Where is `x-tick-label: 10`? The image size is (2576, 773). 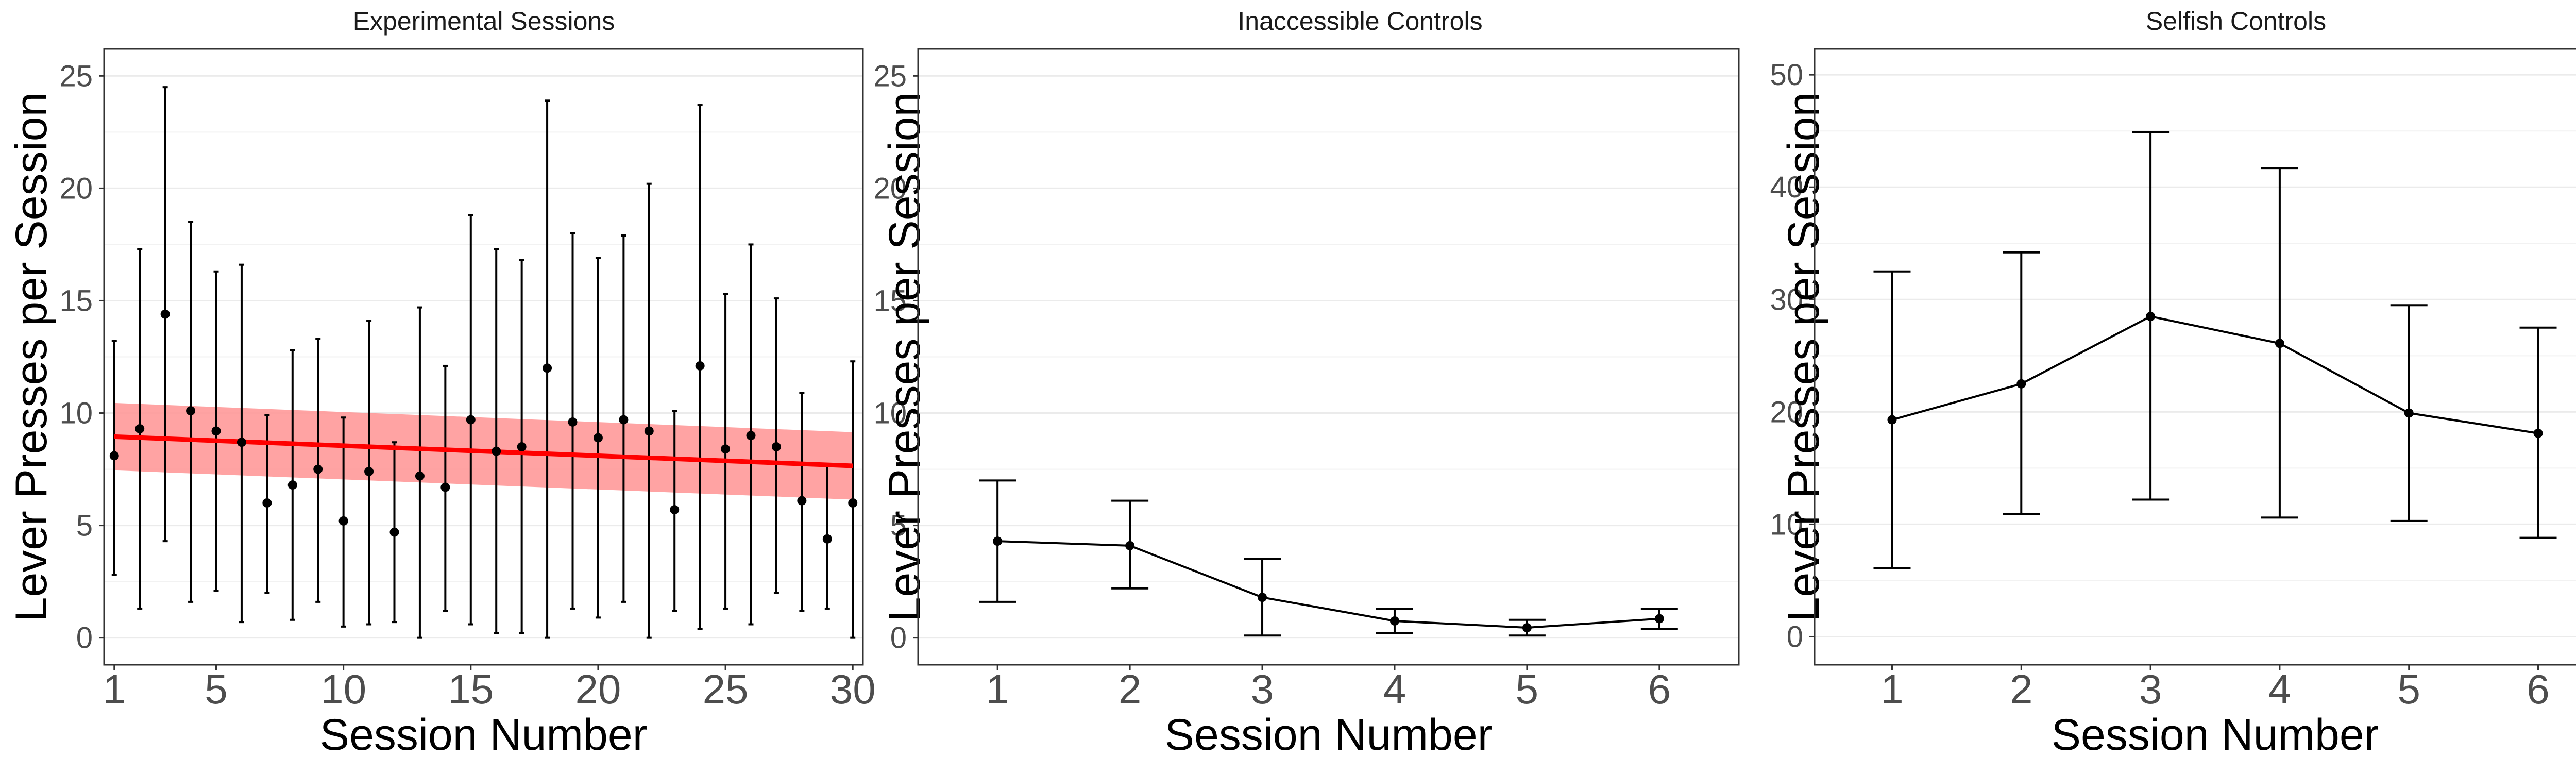
x-tick-label: 10 is located at coordinates (343, 689).